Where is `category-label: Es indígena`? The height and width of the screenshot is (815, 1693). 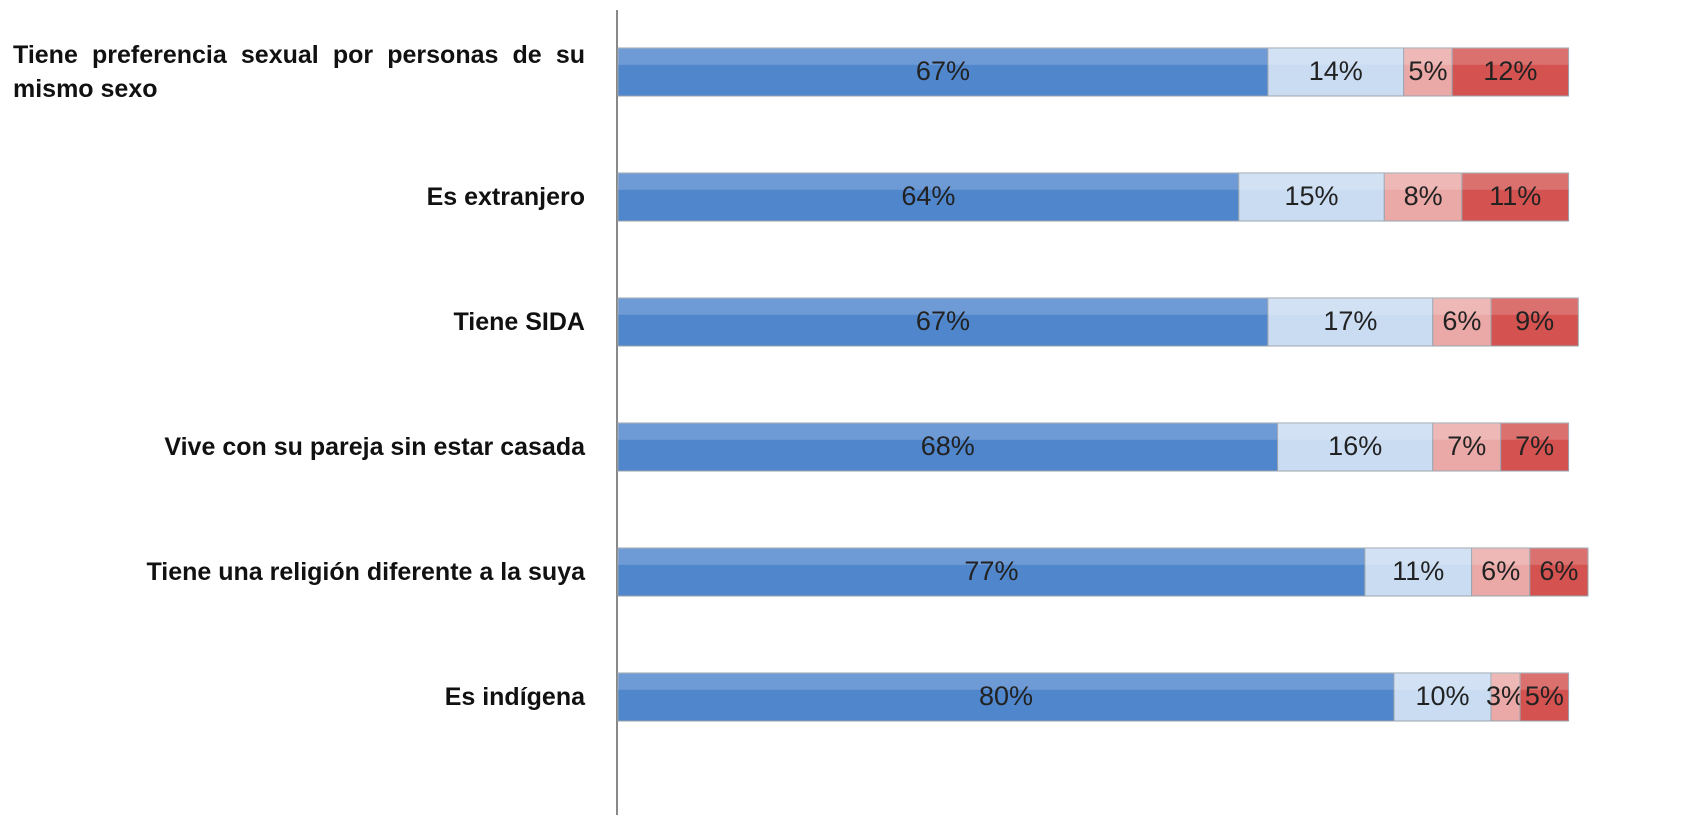 category-label: Es indígena is located at coordinates (514, 697).